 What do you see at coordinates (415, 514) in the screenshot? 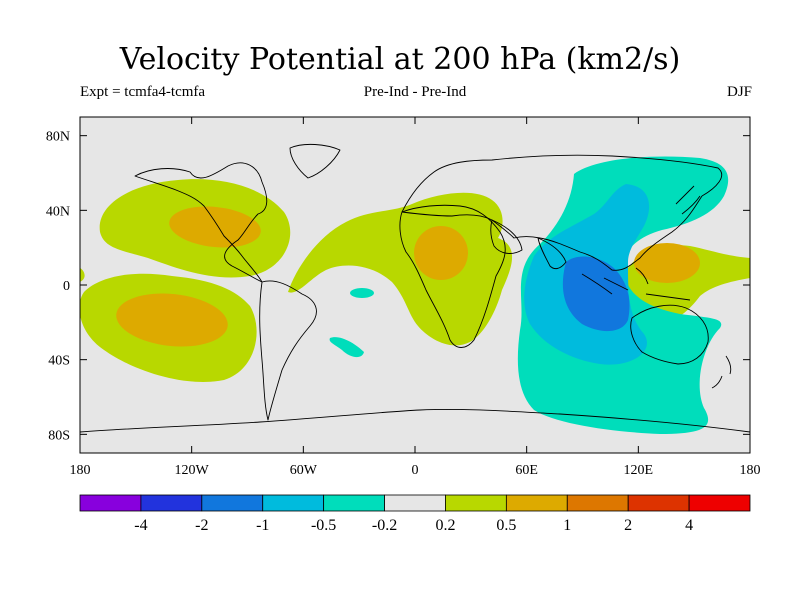
I see `colorbar: -4 -2 -1 -0.5 -0.2 0.2 0.5 1 2 4` at bounding box center [415, 514].